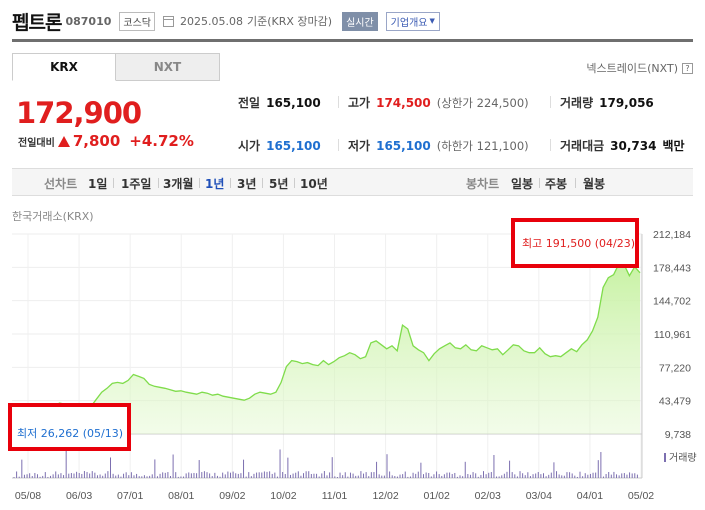 The height and width of the screenshot is (510, 705). Describe the element at coordinates (232, 496) in the screenshot. I see `x-tick-label: 09/02` at that location.